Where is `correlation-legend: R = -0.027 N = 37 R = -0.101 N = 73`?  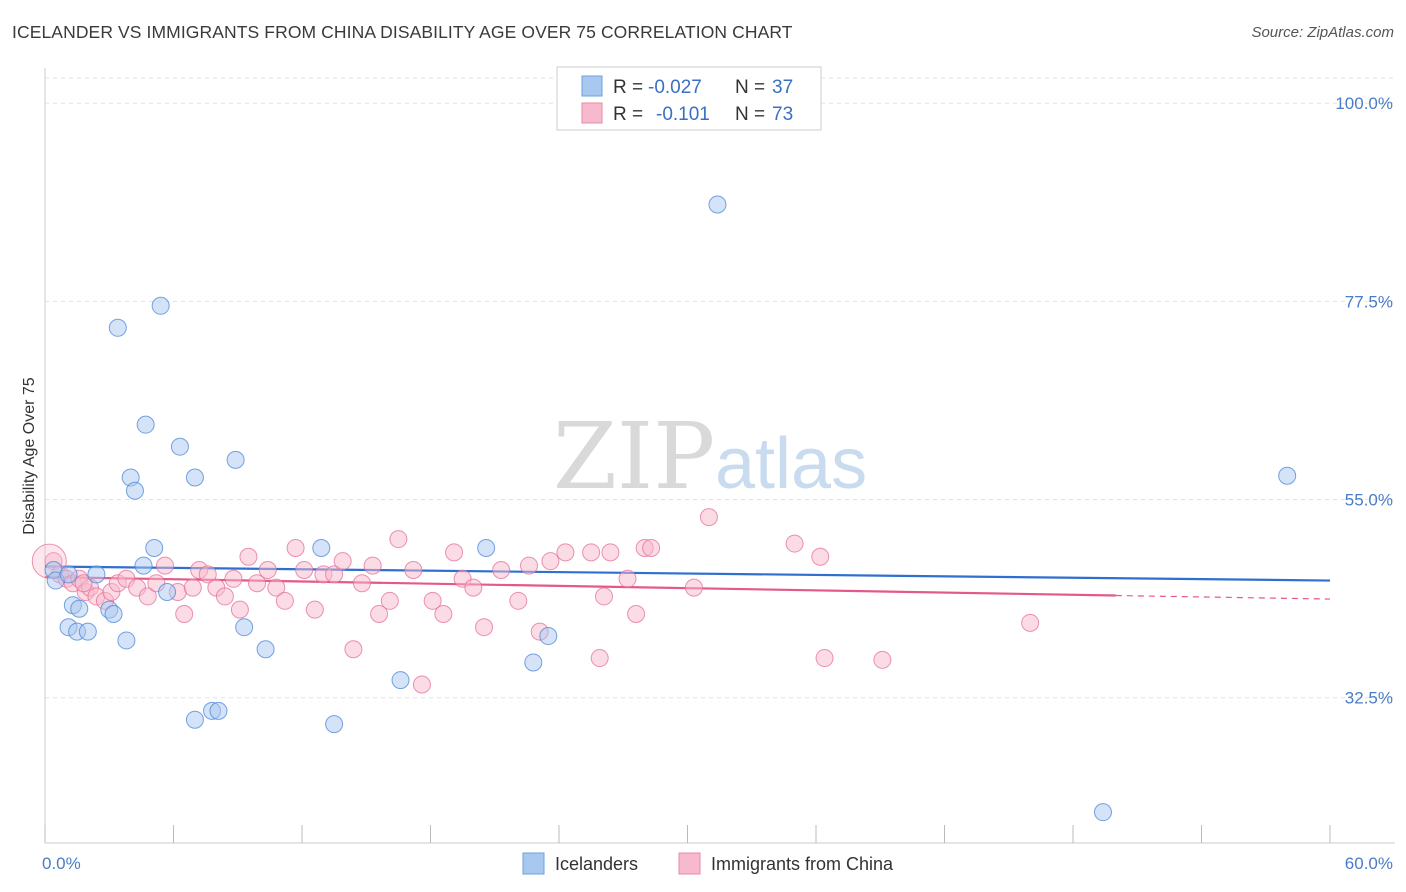 correlation-legend: R = -0.027 N = 37 R = -0.101 N = 73 is located at coordinates (689, 98).